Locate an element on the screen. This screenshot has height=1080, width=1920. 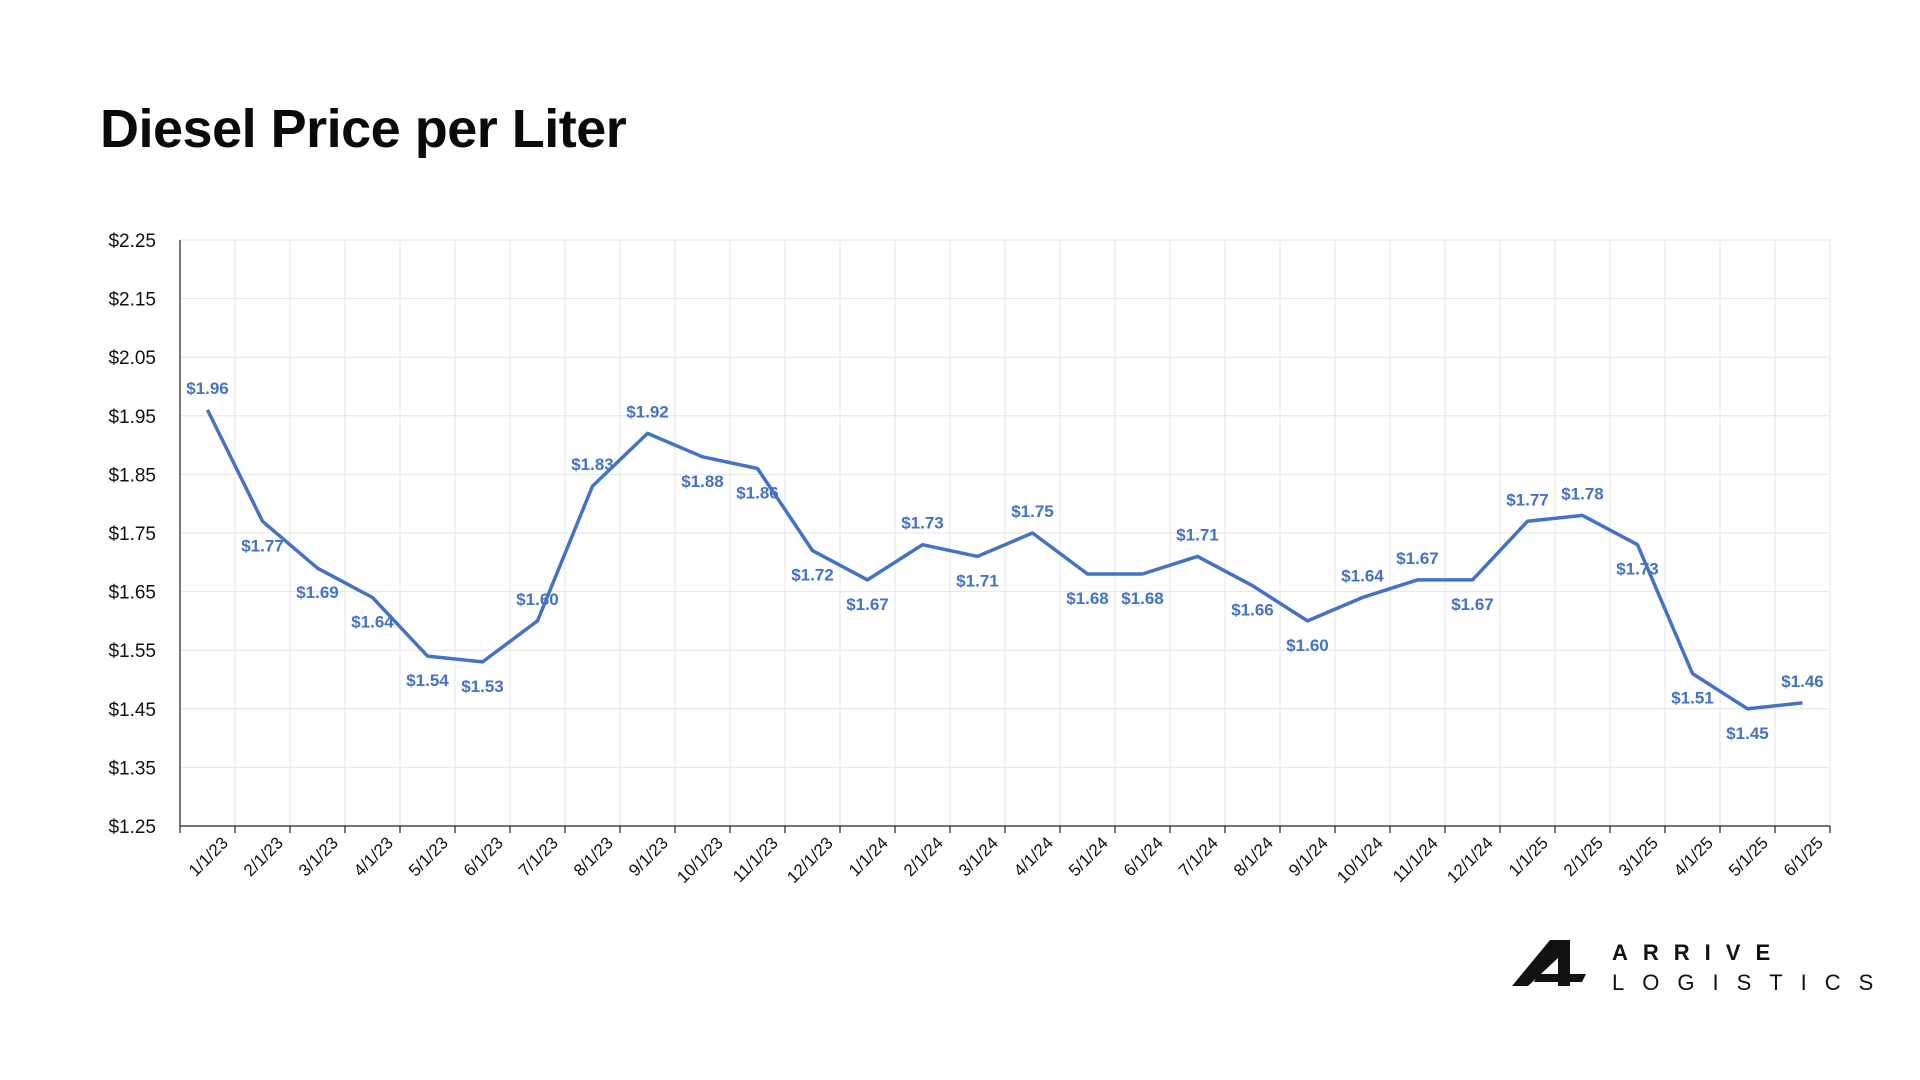
y-tick-label: $1.75 is located at coordinates (132, 534).